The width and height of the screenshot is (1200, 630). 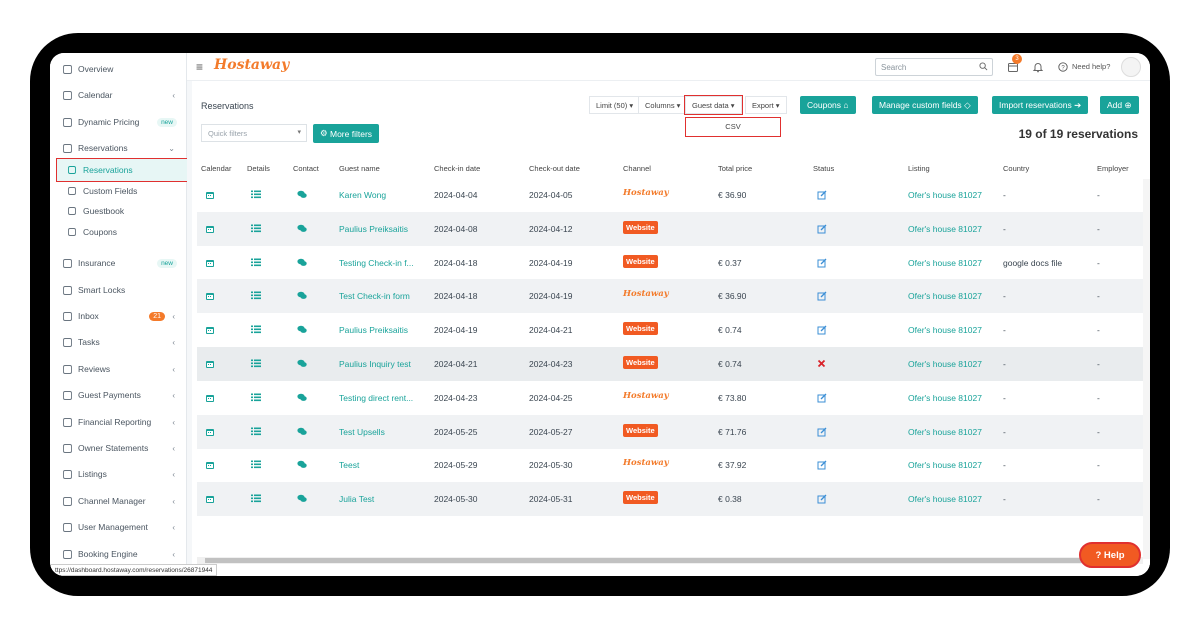 What do you see at coordinates (357, 499) in the screenshot?
I see `guest-name-link: Julia Test` at bounding box center [357, 499].